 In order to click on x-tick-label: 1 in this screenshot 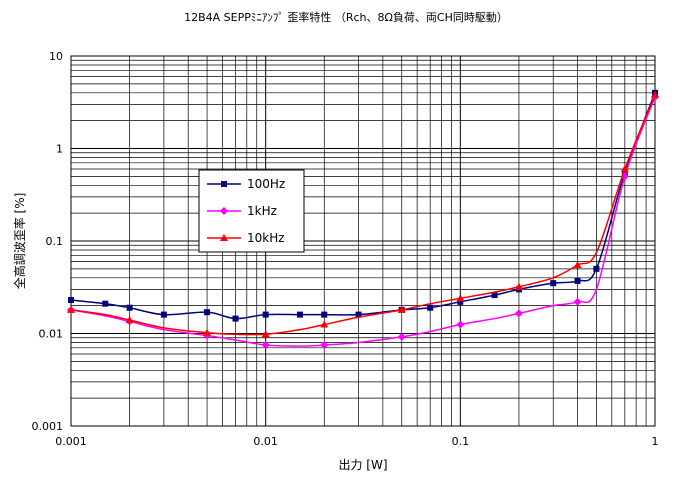, I will do `click(655, 441)`.